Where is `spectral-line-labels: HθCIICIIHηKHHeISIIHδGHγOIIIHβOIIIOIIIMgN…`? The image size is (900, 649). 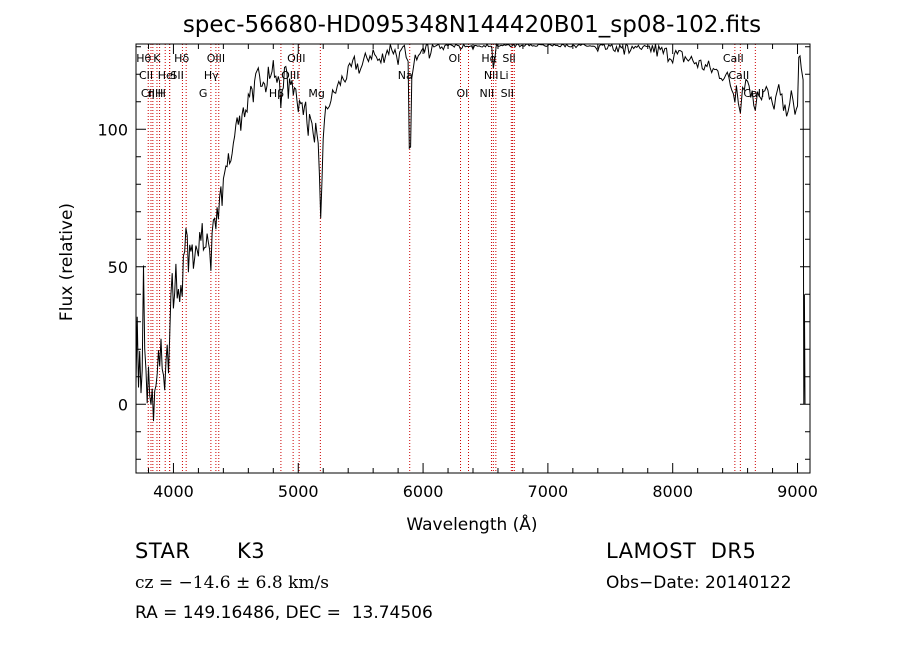 spectral-line-labels: HθCIICIIHηKHHeISIIHδGHγOIIIHβOIIIOIIIMgN… is located at coordinates (450, 76).